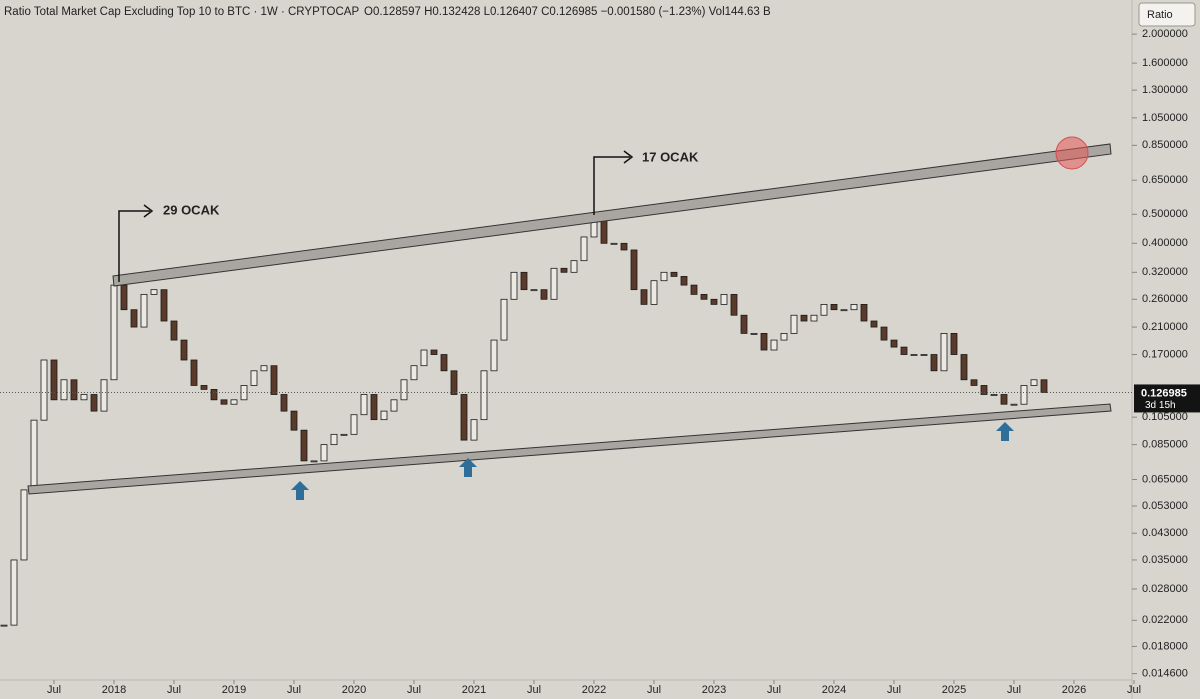  I want to click on x-tick-label: 2019, so click(234, 690).